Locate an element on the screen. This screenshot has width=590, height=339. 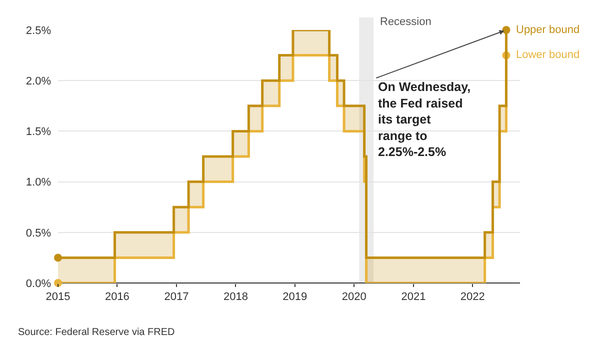
x-tick-label: 2016 is located at coordinates (117, 297).